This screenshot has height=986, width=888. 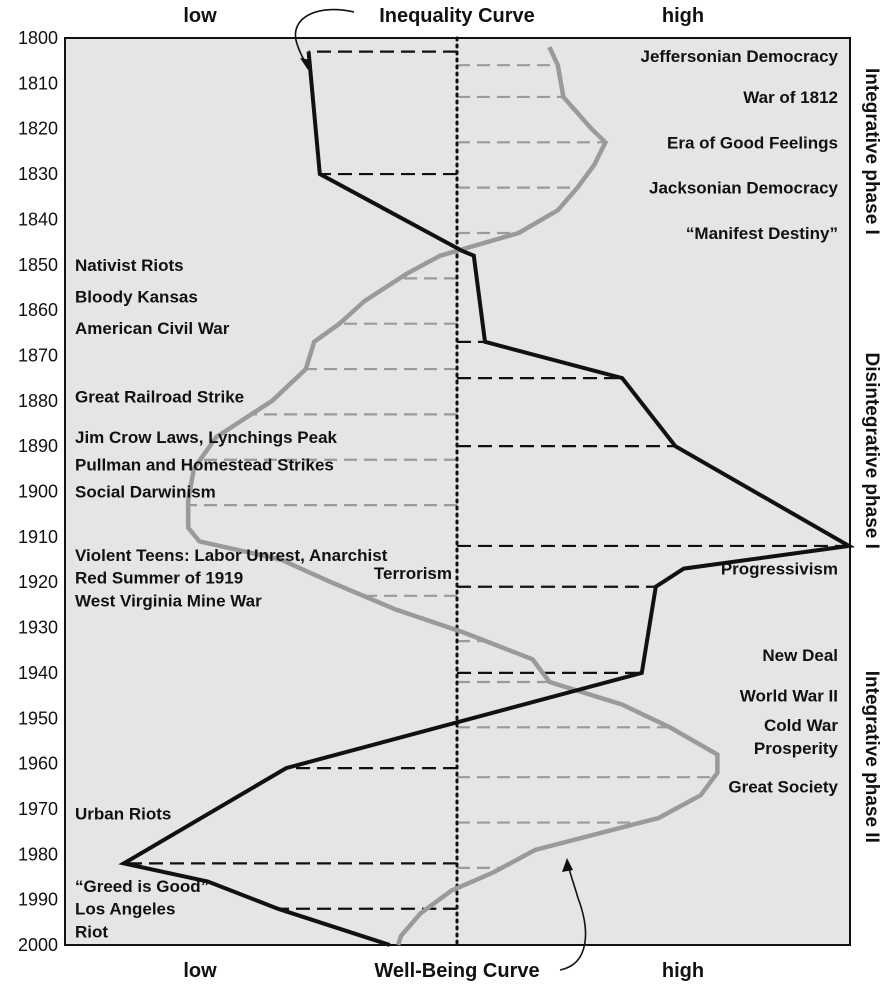 What do you see at coordinates (796, 748) in the screenshot?
I see `annotation-right-8-line-1: Prosperity` at bounding box center [796, 748].